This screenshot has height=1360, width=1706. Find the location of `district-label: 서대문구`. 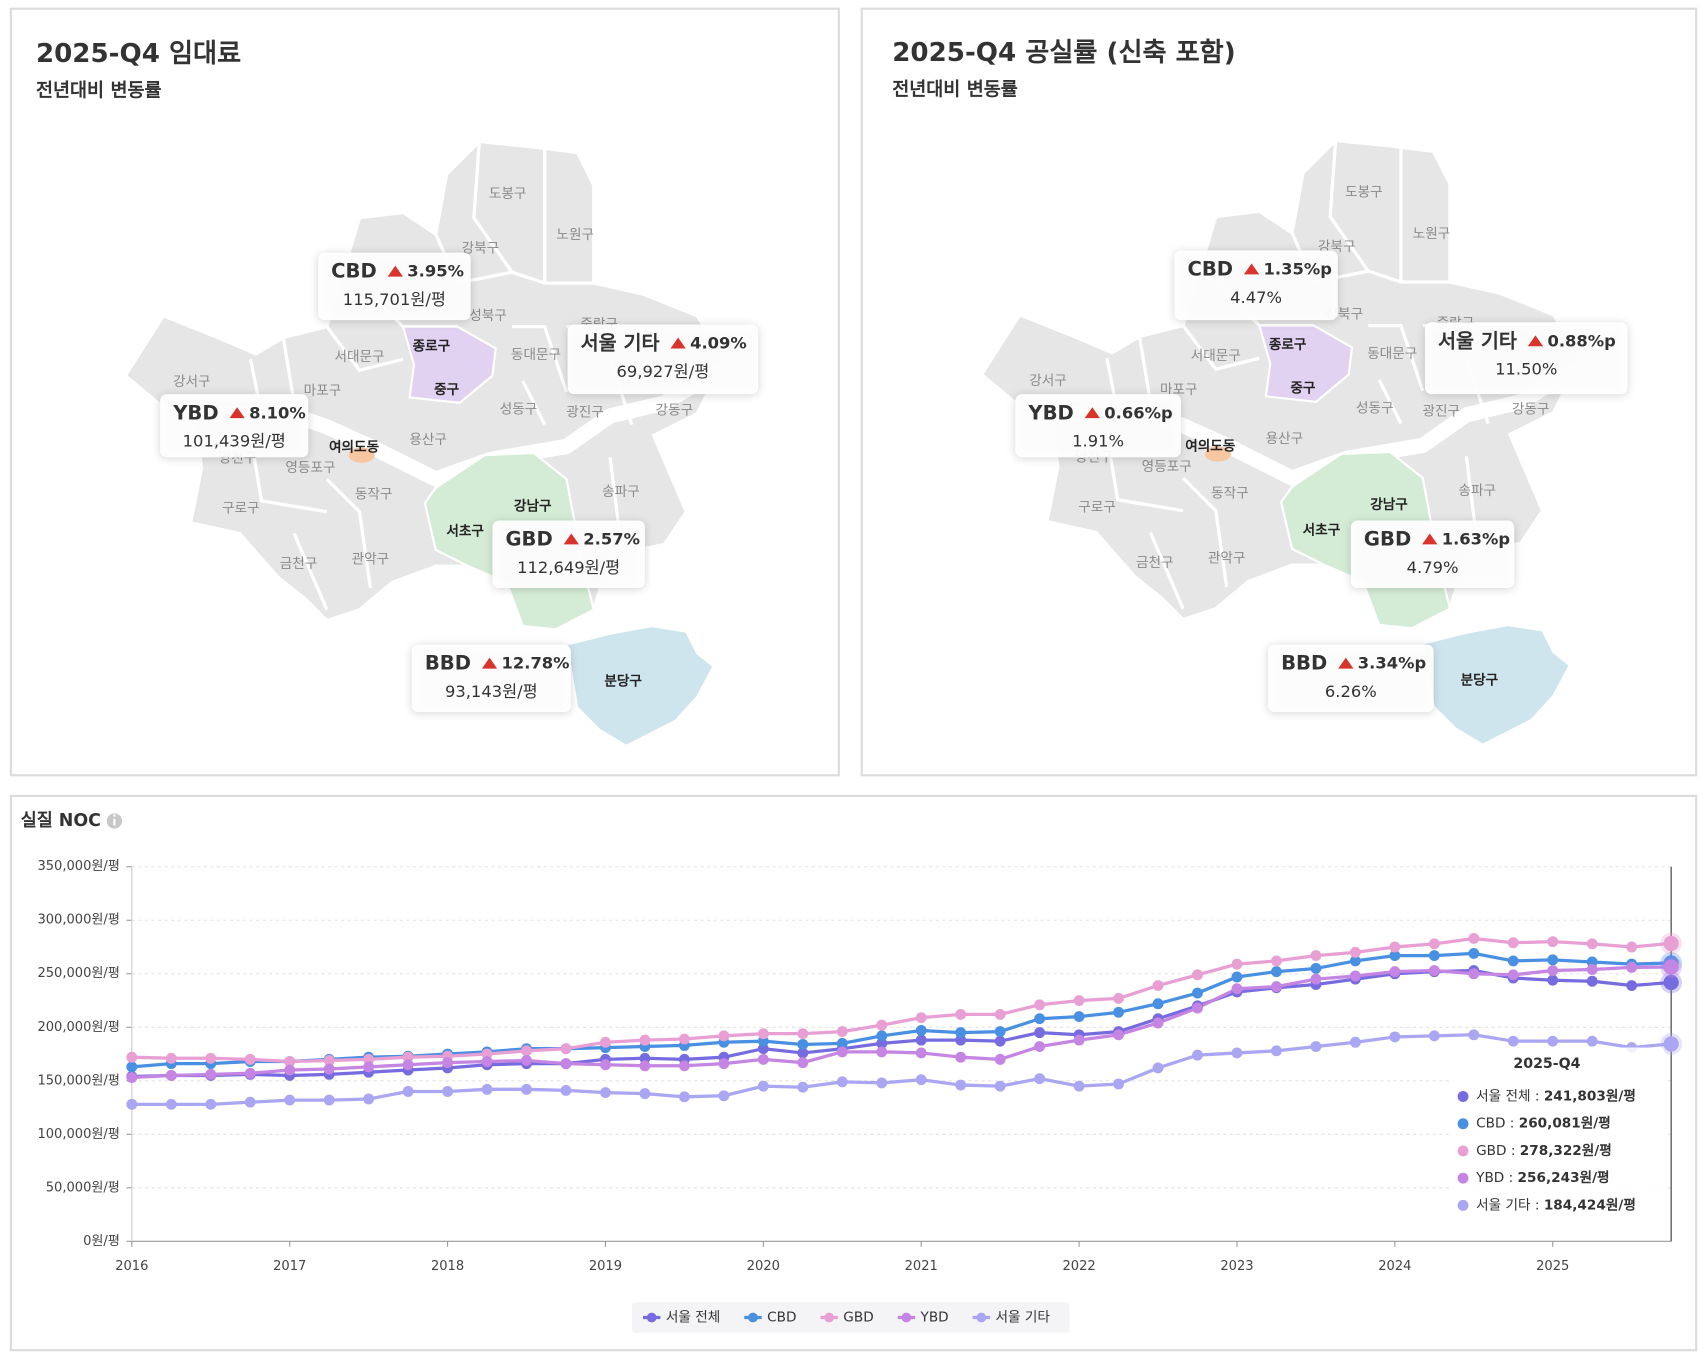

district-label: 서대문구 is located at coordinates (1216, 356).